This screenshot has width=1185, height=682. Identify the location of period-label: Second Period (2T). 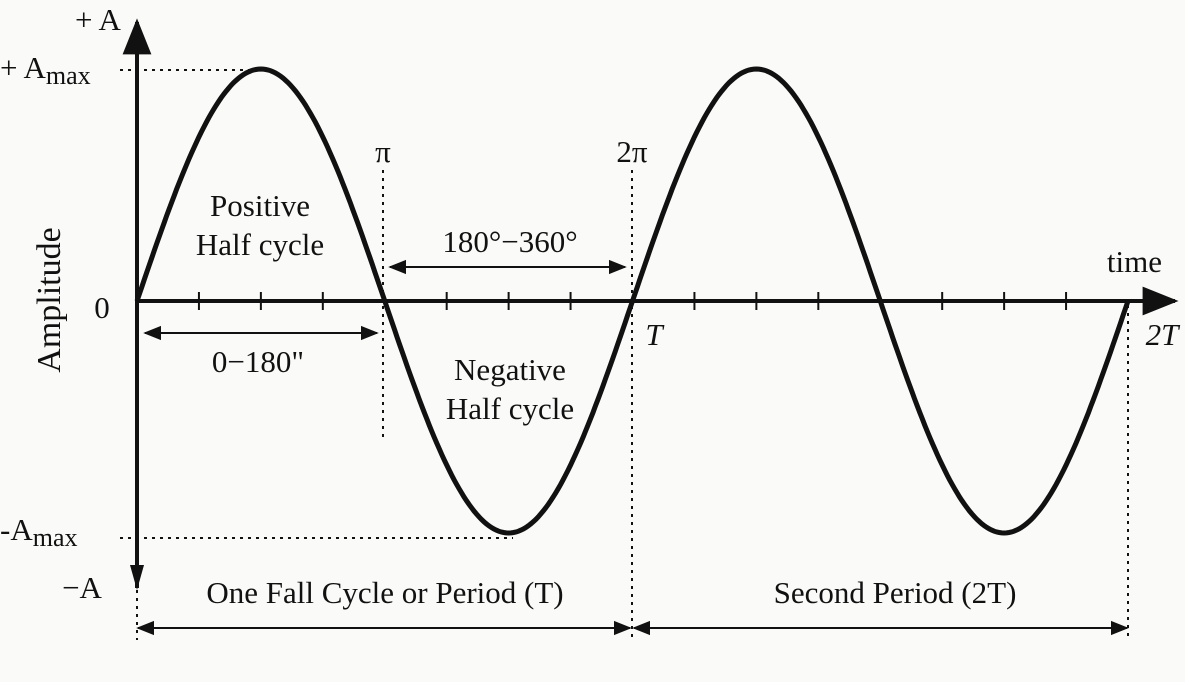
(895, 592).